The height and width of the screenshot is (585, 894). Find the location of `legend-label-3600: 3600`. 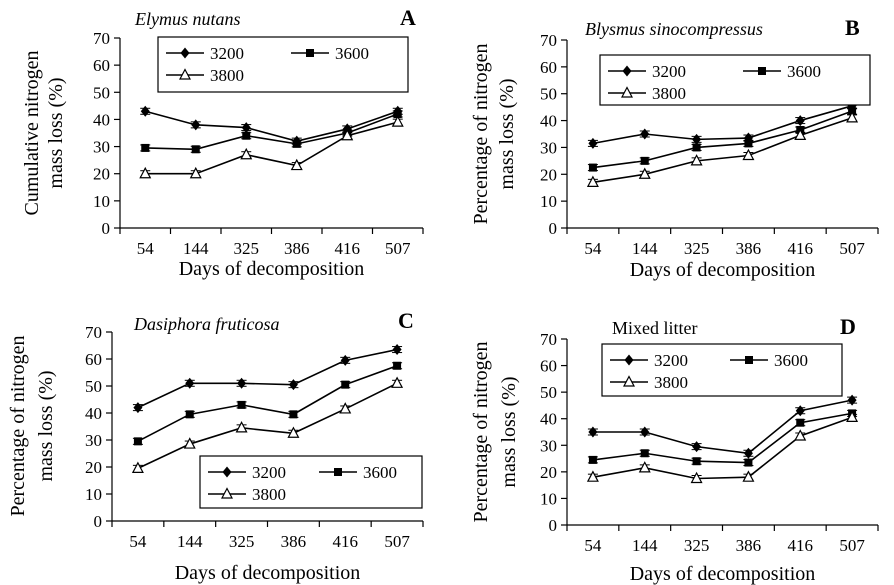

legend-label-3600: 3600 is located at coordinates (380, 472).